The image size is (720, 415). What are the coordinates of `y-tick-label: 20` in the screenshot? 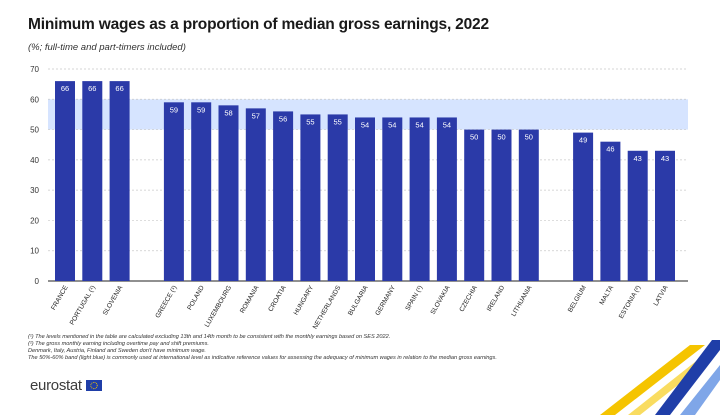 It's located at (34, 220).